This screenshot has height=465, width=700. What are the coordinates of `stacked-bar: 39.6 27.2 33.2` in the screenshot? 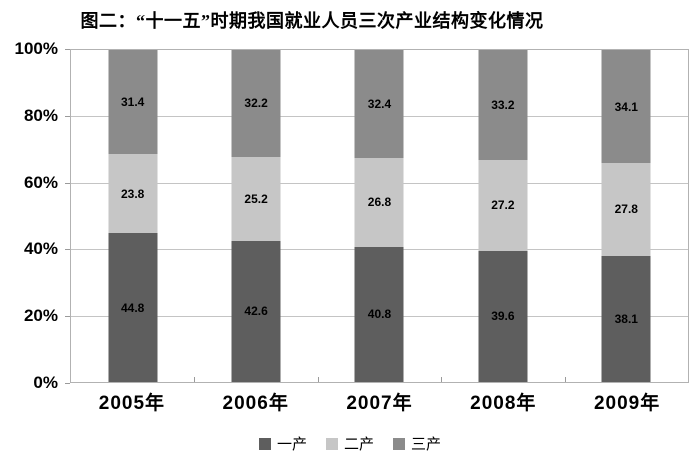 It's located at (503, 216).